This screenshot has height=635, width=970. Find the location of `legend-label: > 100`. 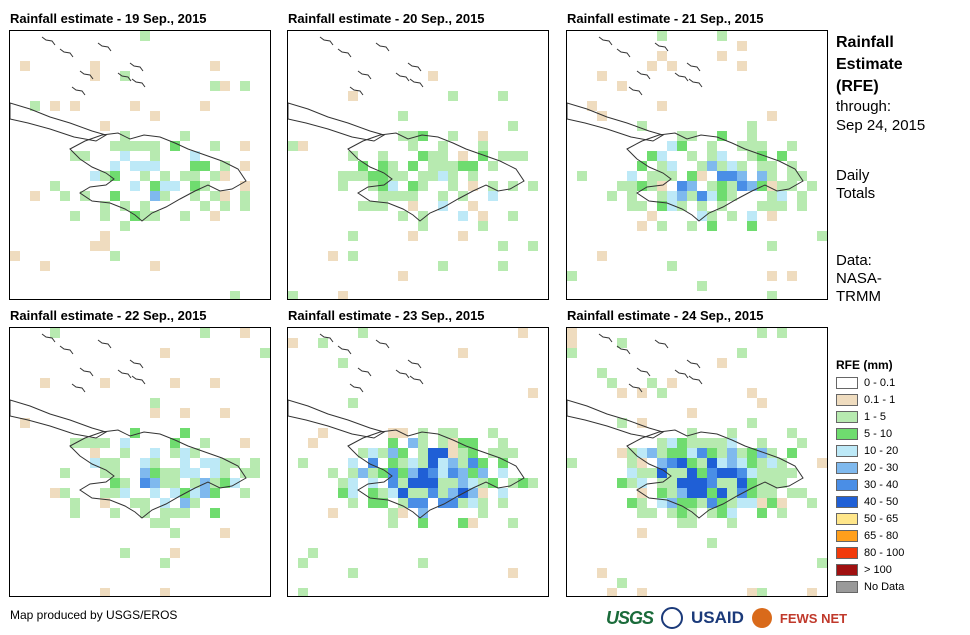

legend-label: > 100 is located at coordinates (878, 570).